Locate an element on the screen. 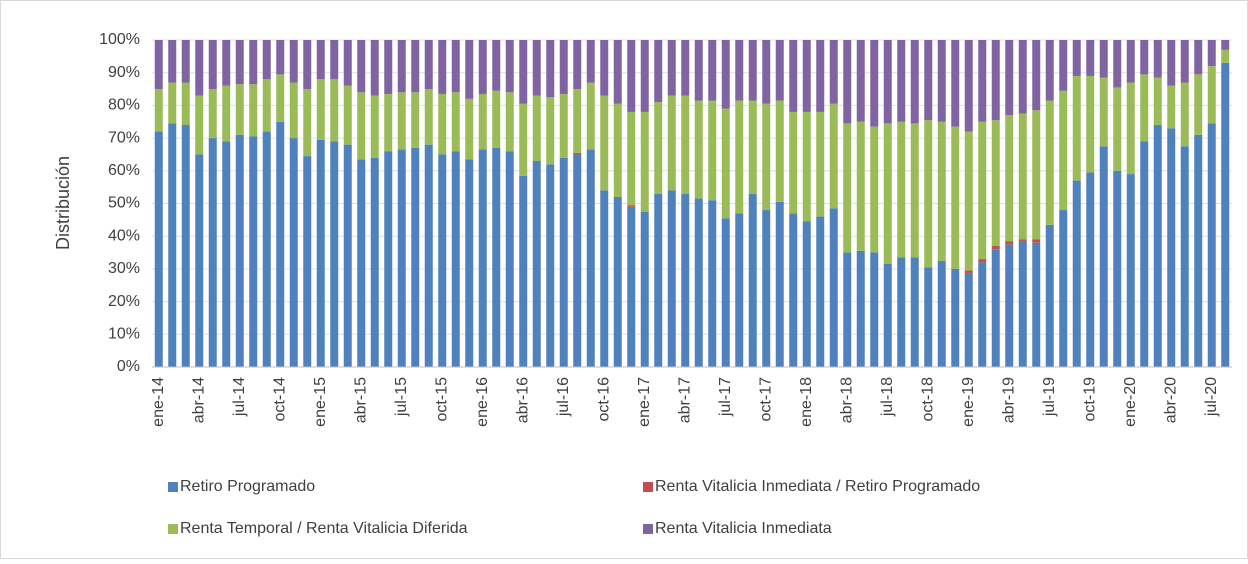 The height and width of the screenshot is (564, 1248). x-tick-label: jul-17 is located at coordinates (725, 397).